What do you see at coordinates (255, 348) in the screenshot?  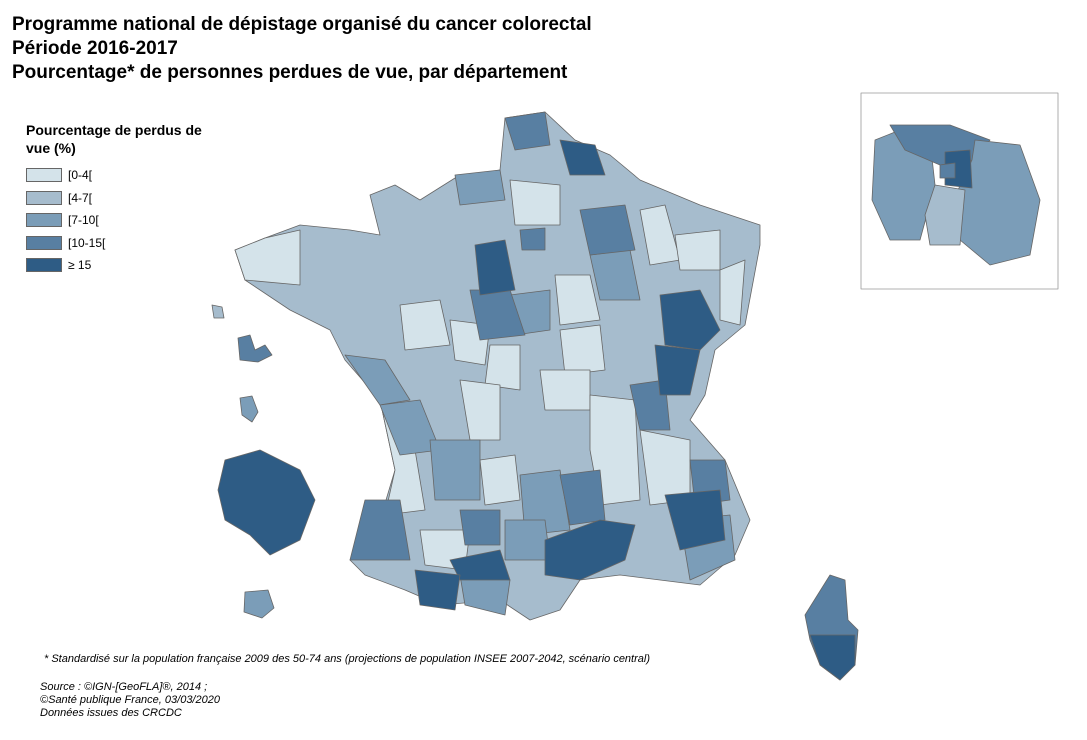 I see `guadeloupe` at bounding box center [255, 348].